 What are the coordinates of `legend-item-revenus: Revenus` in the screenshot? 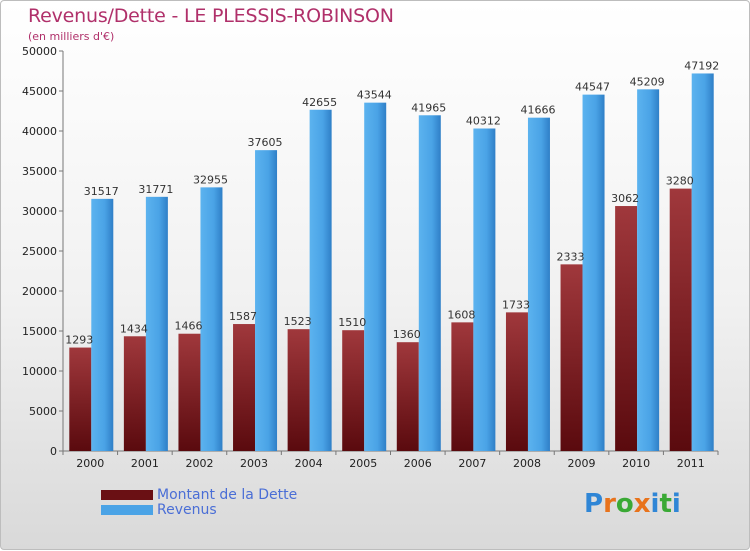 It's located at (199, 509).